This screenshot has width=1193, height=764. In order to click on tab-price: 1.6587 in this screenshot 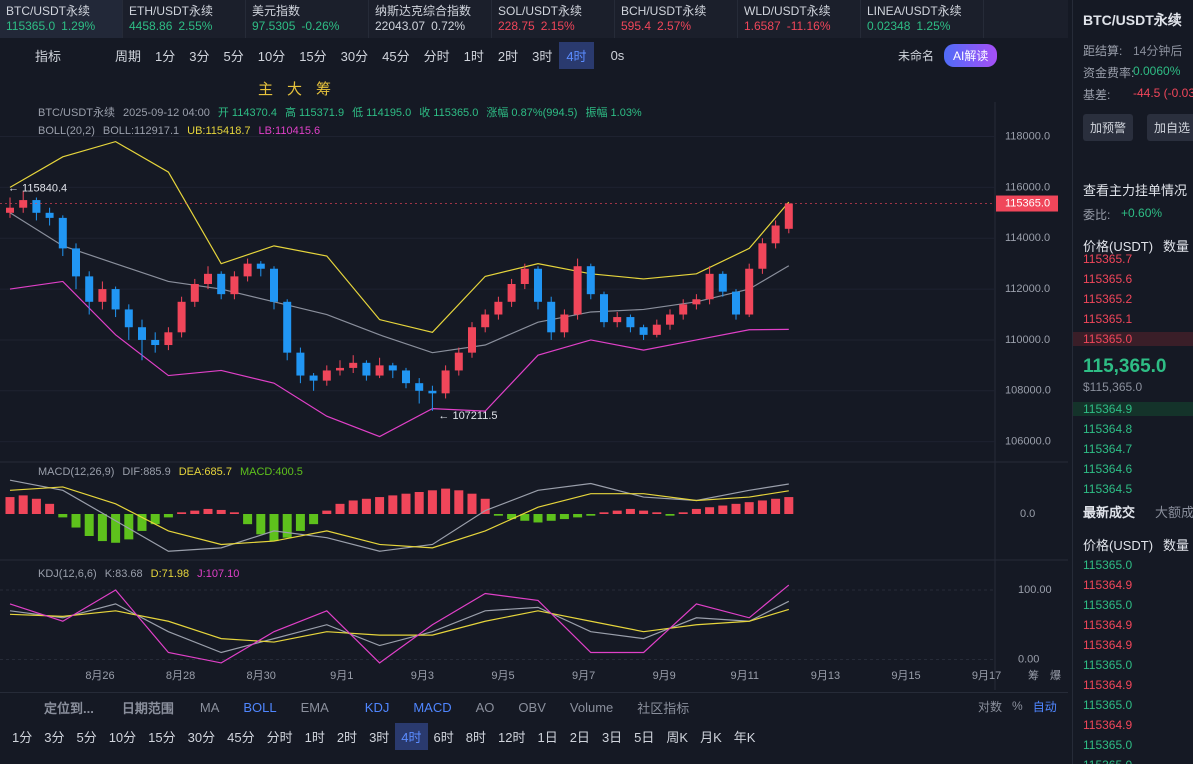, I will do `click(762, 26)`.